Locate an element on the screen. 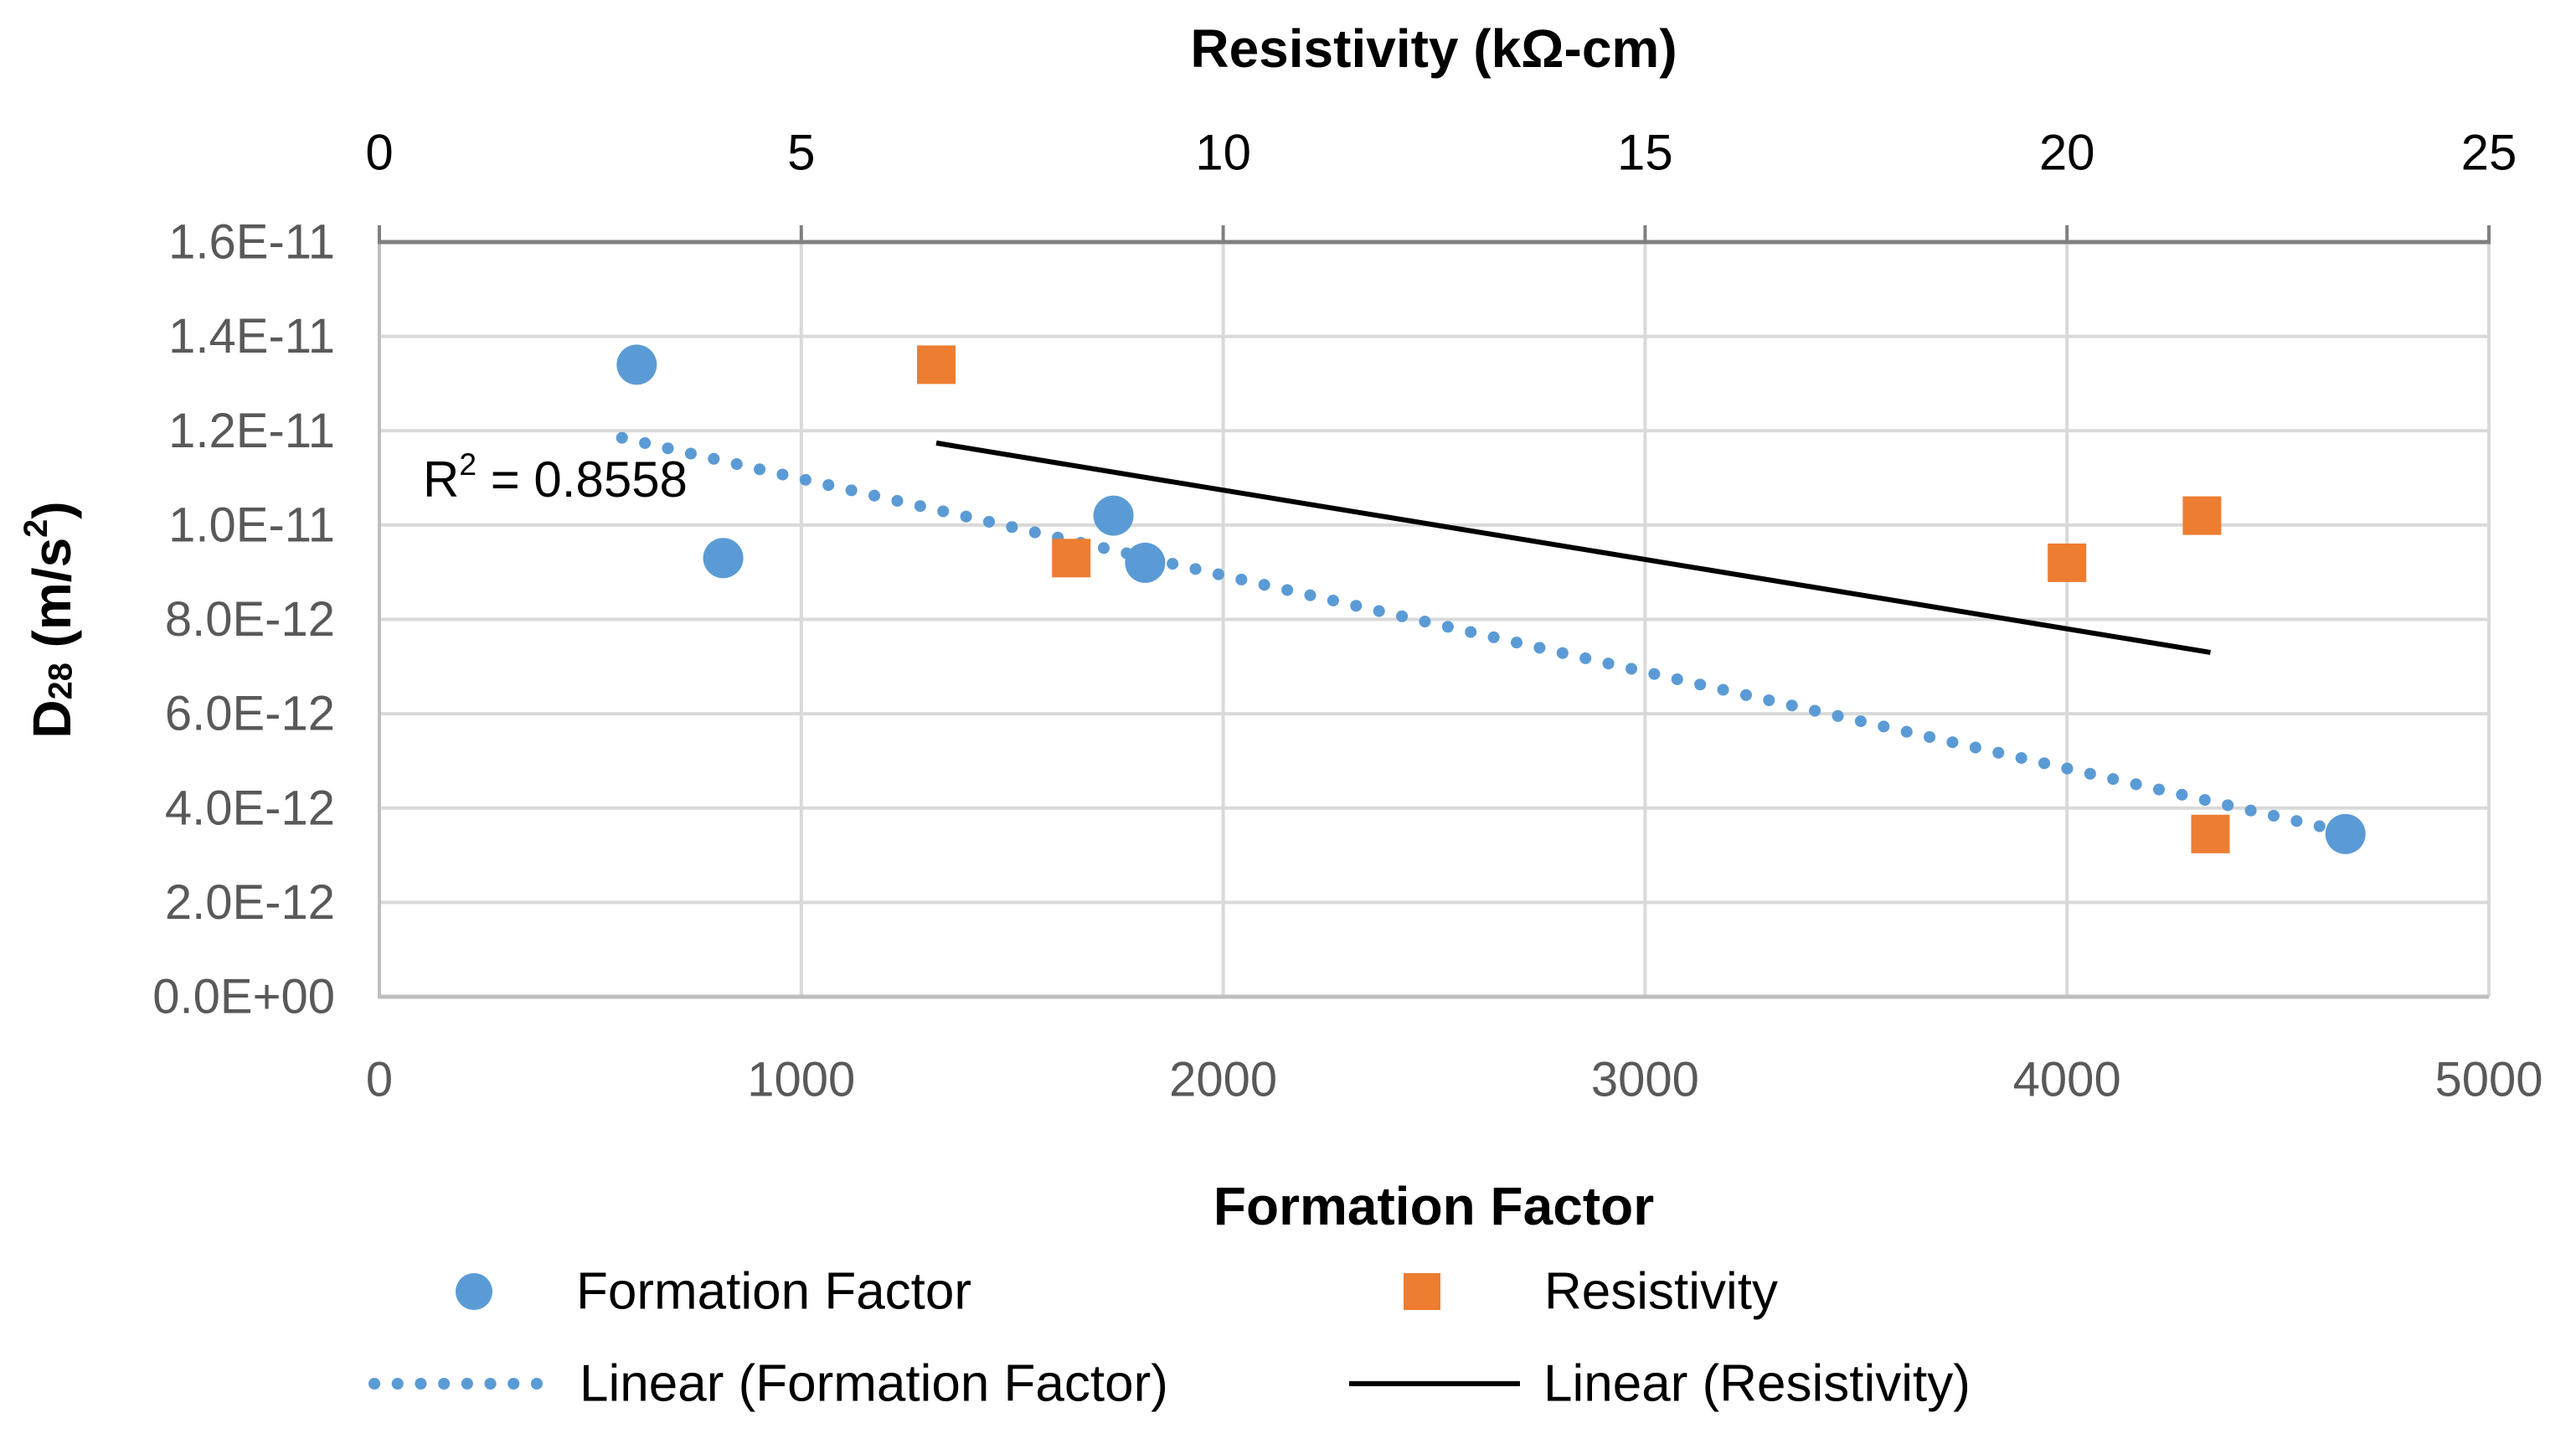 This screenshot has width=2576, height=1444. top-tick-label: 10 is located at coordinates (1223, 153).